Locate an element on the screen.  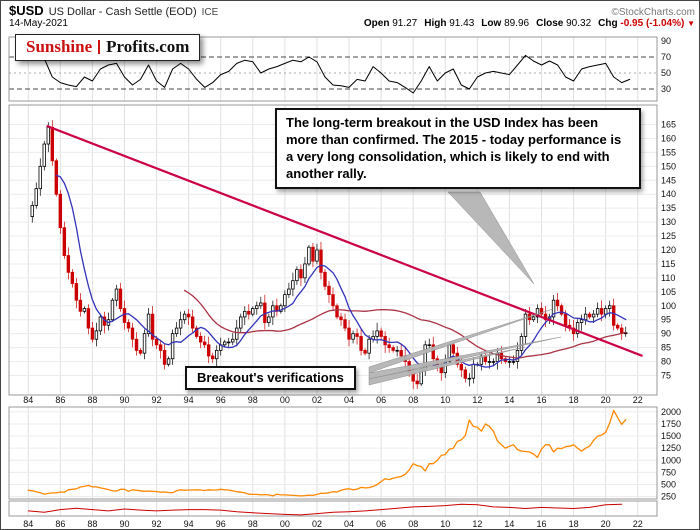
svg-text: 75 is located at coordinates (666, 375).